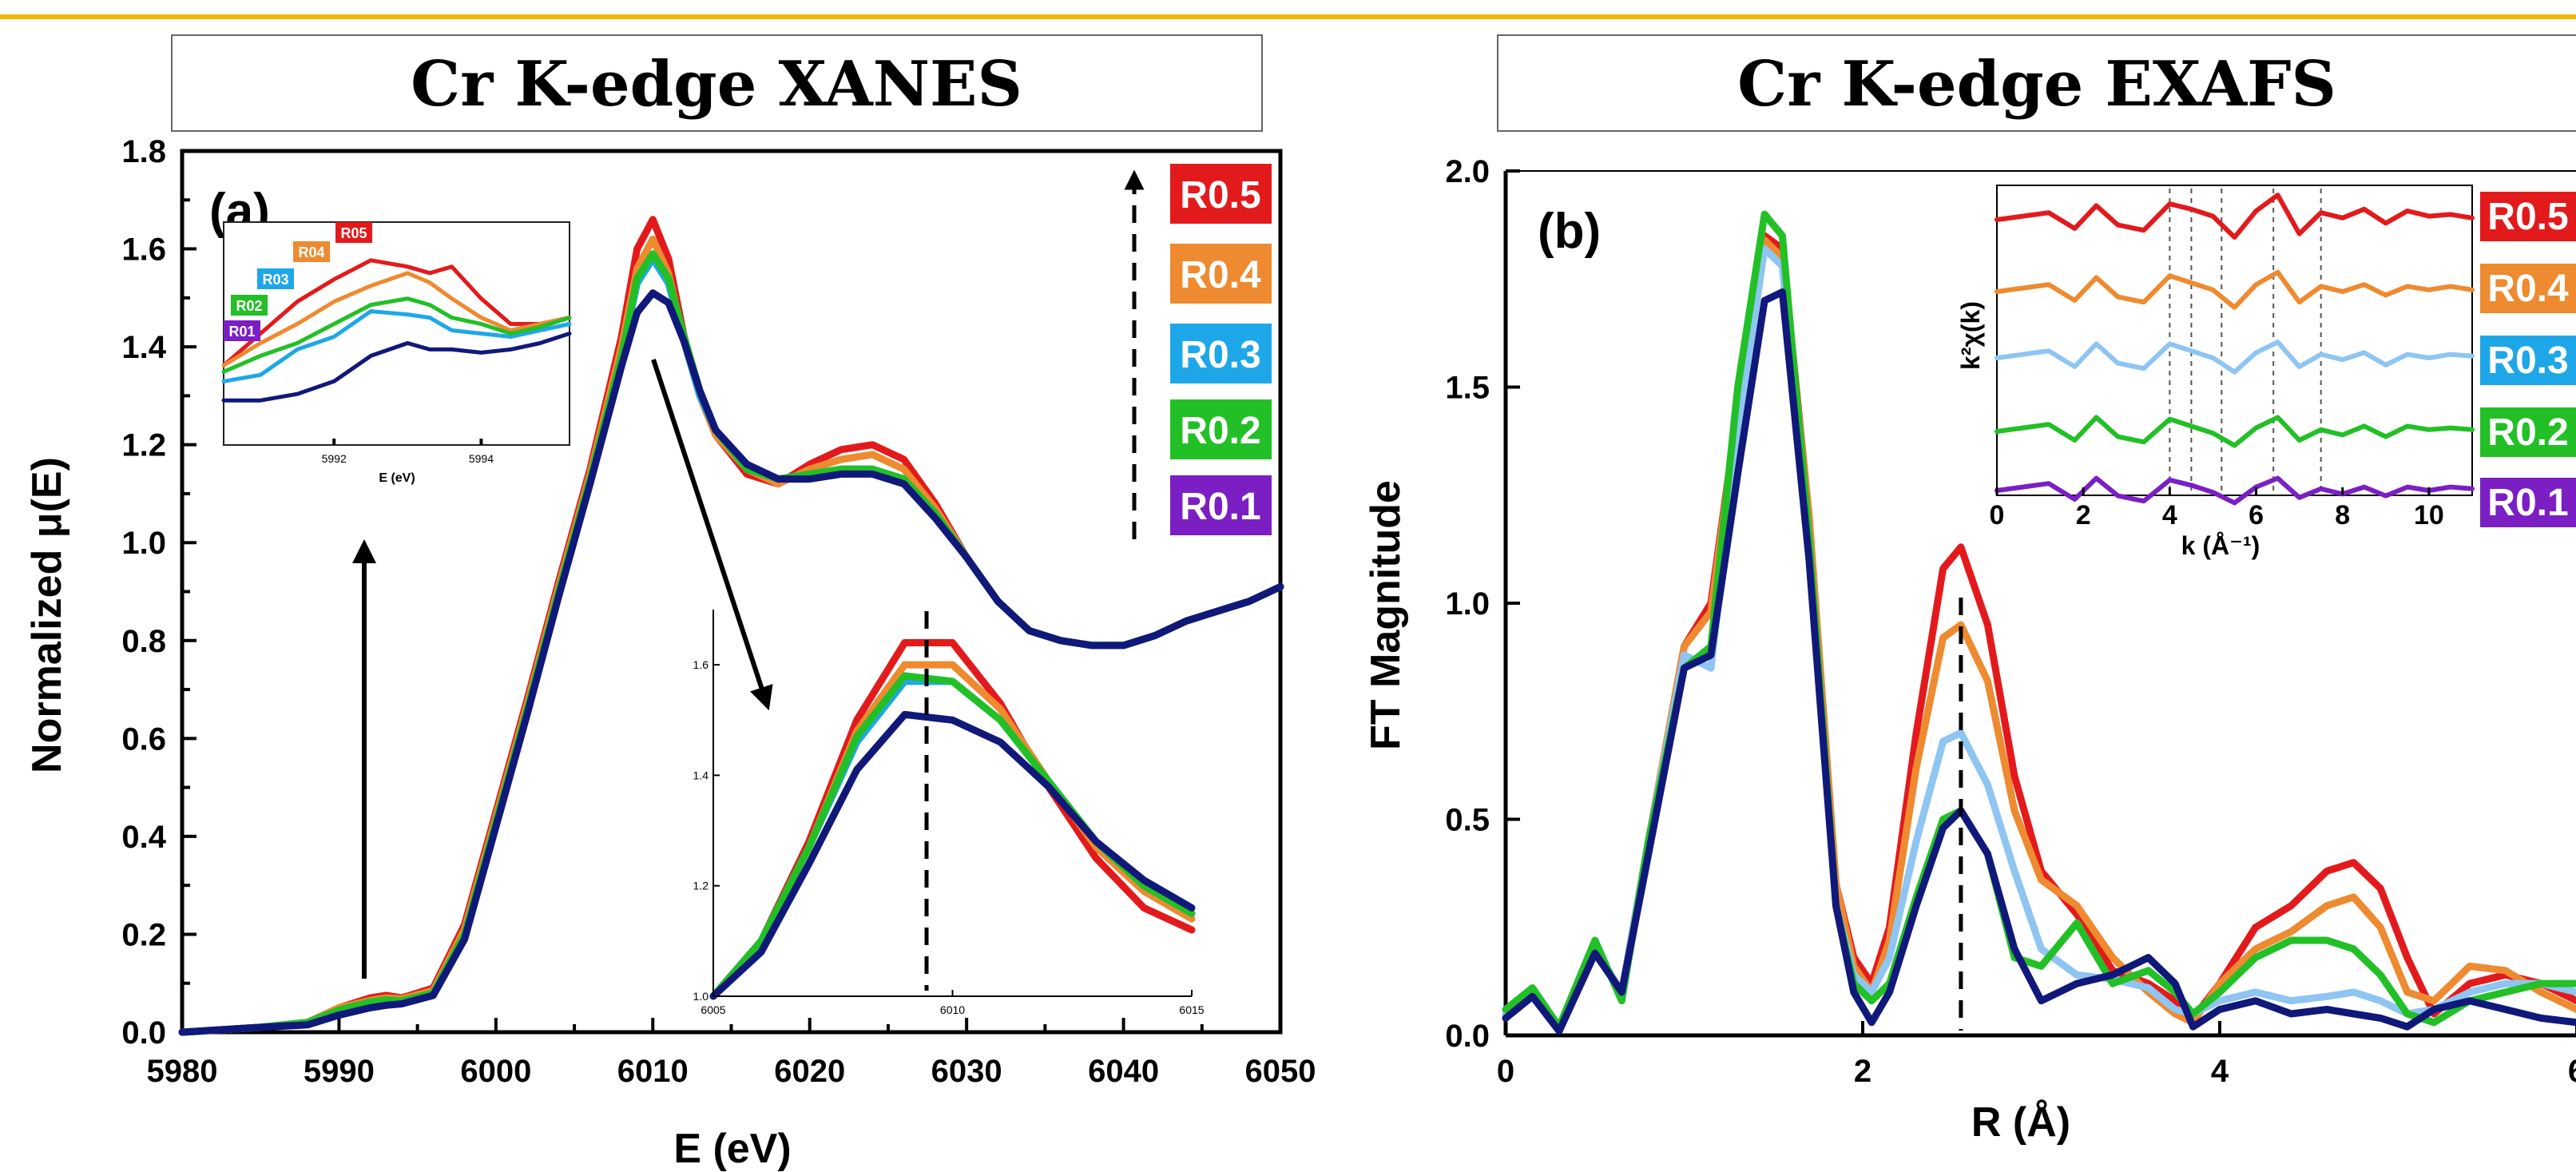  I want to click on inset-kspace-curve-R0.3, so click(2235, 357).